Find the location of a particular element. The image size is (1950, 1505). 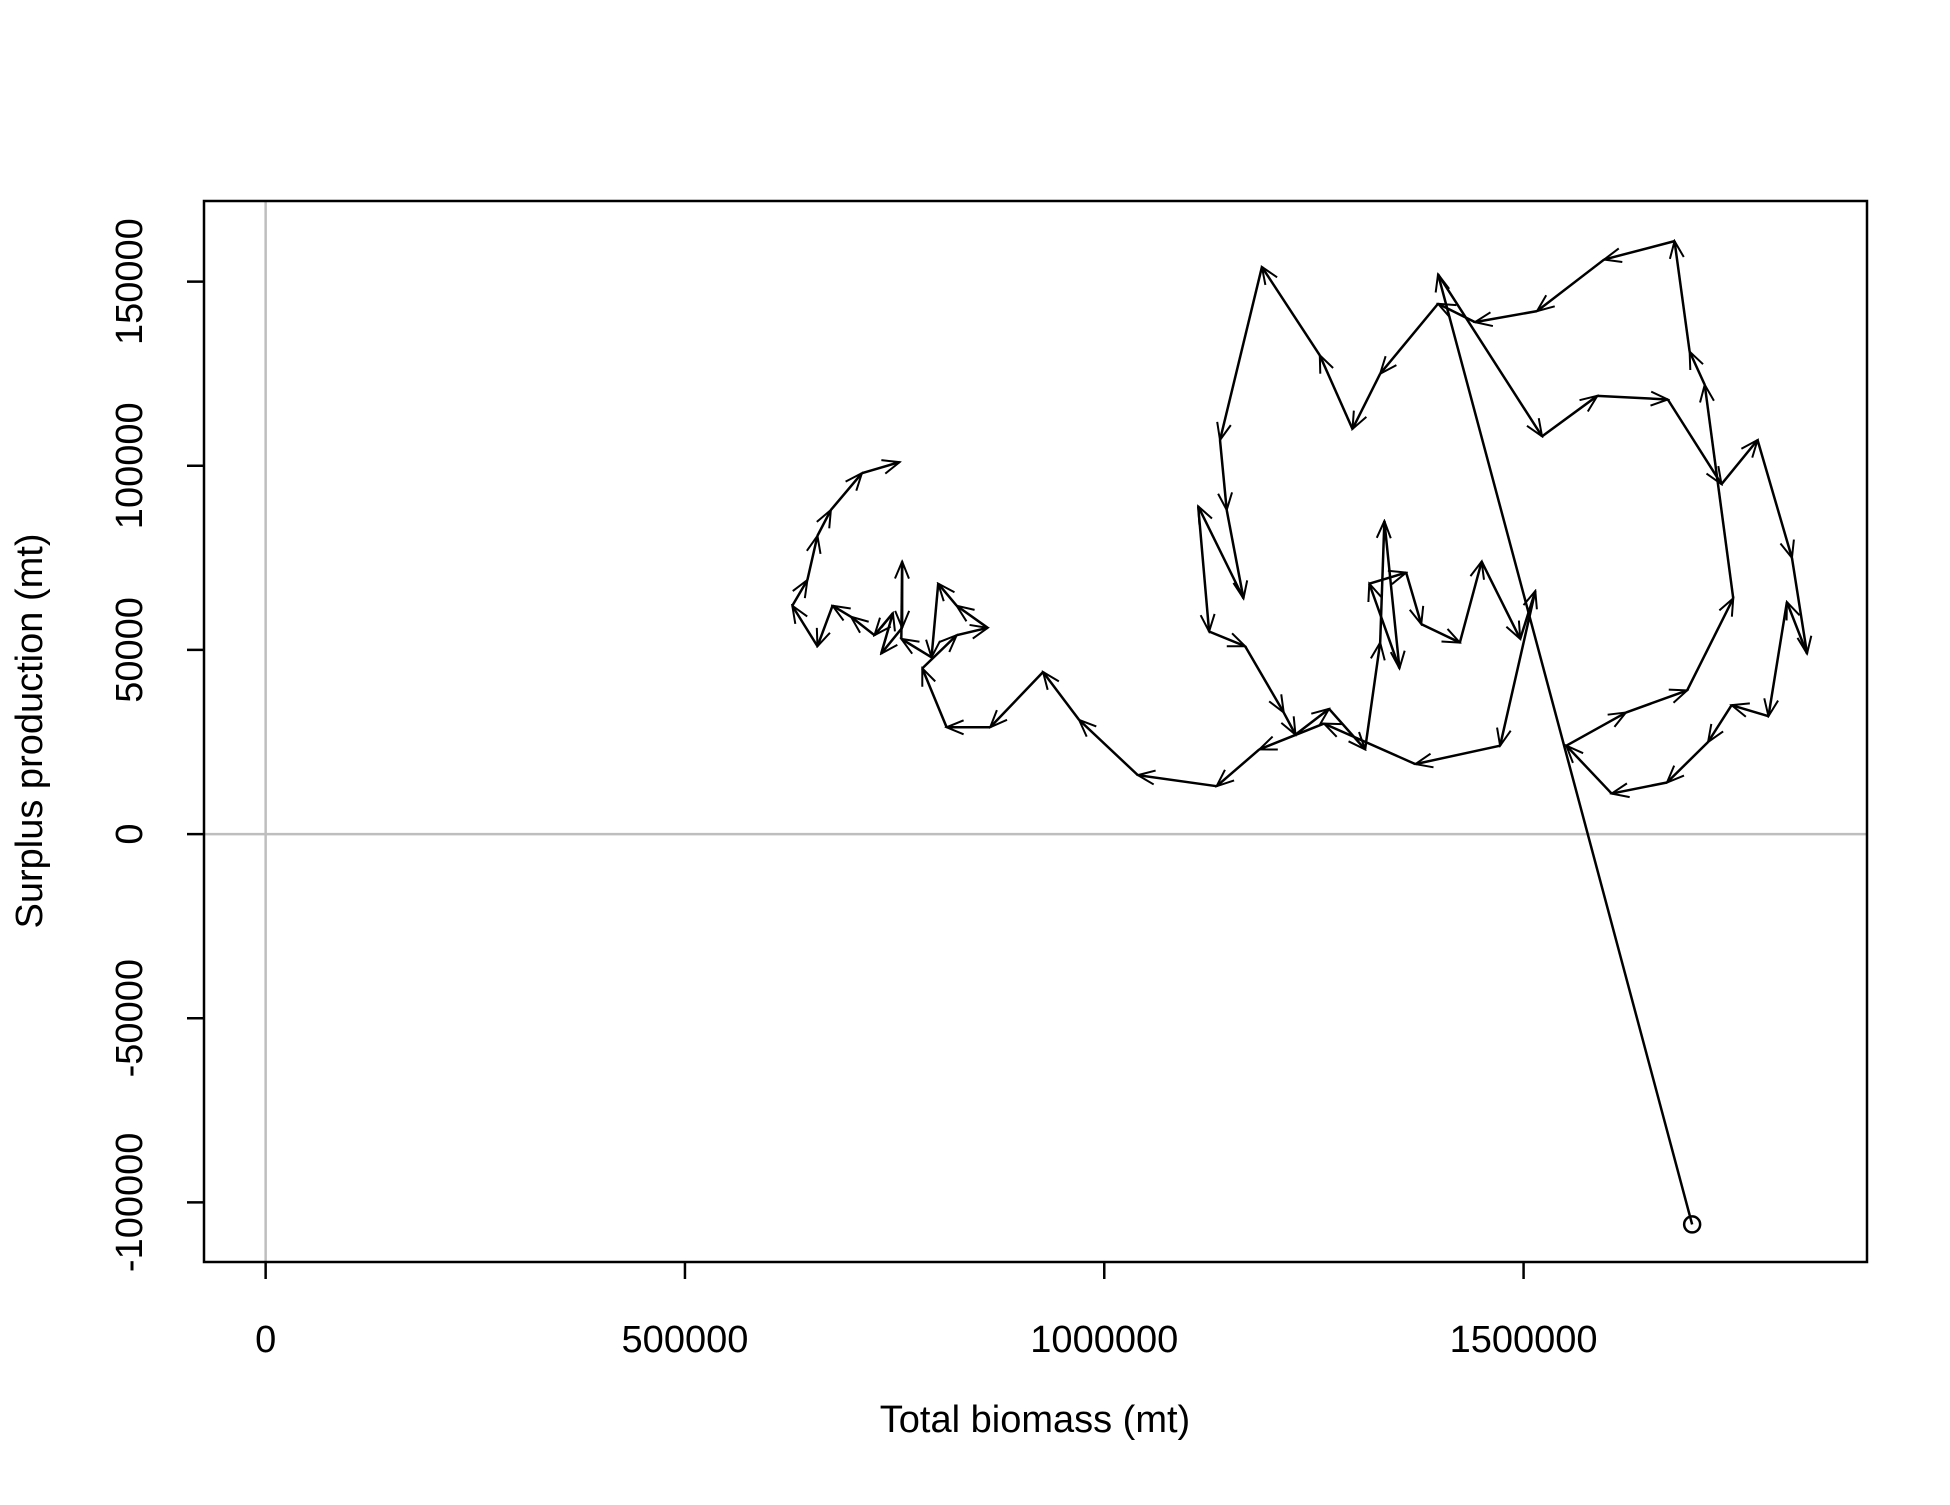

x-tick-label: 1000000 is located at coordinates (1104, 1340).